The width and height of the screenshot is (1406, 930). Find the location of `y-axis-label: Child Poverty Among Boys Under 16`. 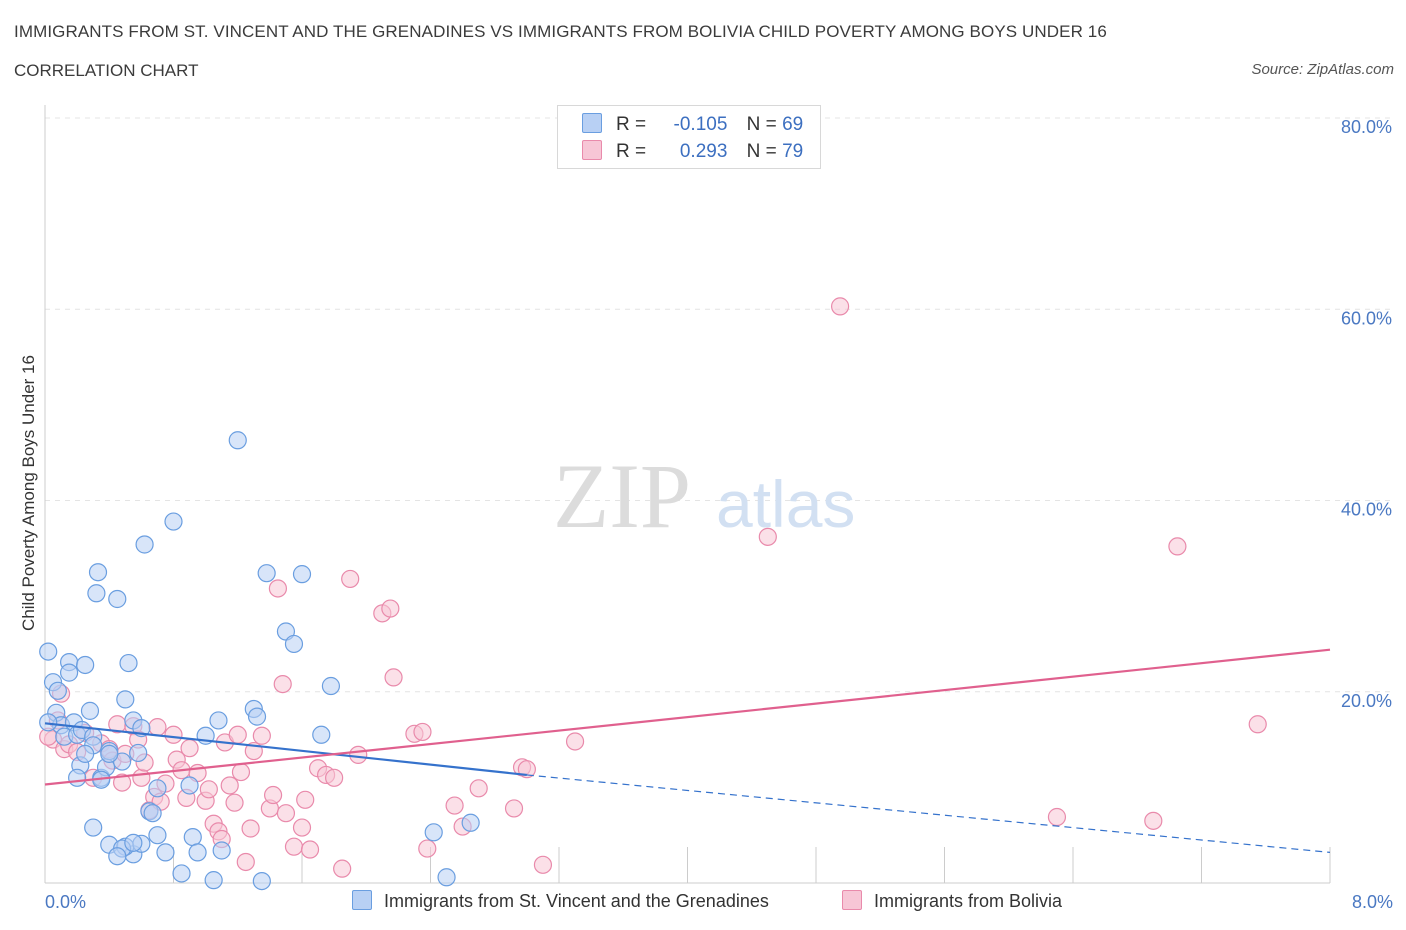

y-axis-label: Child Poverty Among Boys Under 16 is located at coordinates (28, 493).